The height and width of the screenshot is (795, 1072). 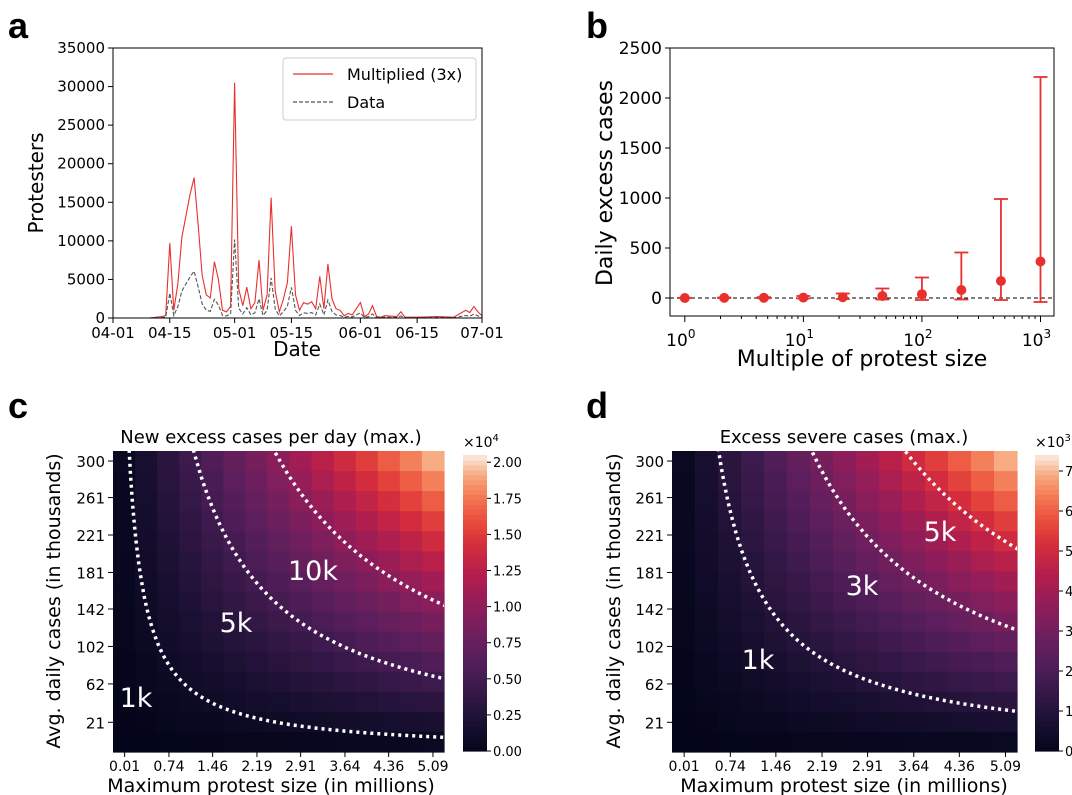 I want to click on colorbar-tick-label: 7, so click(x=1068, y=472).